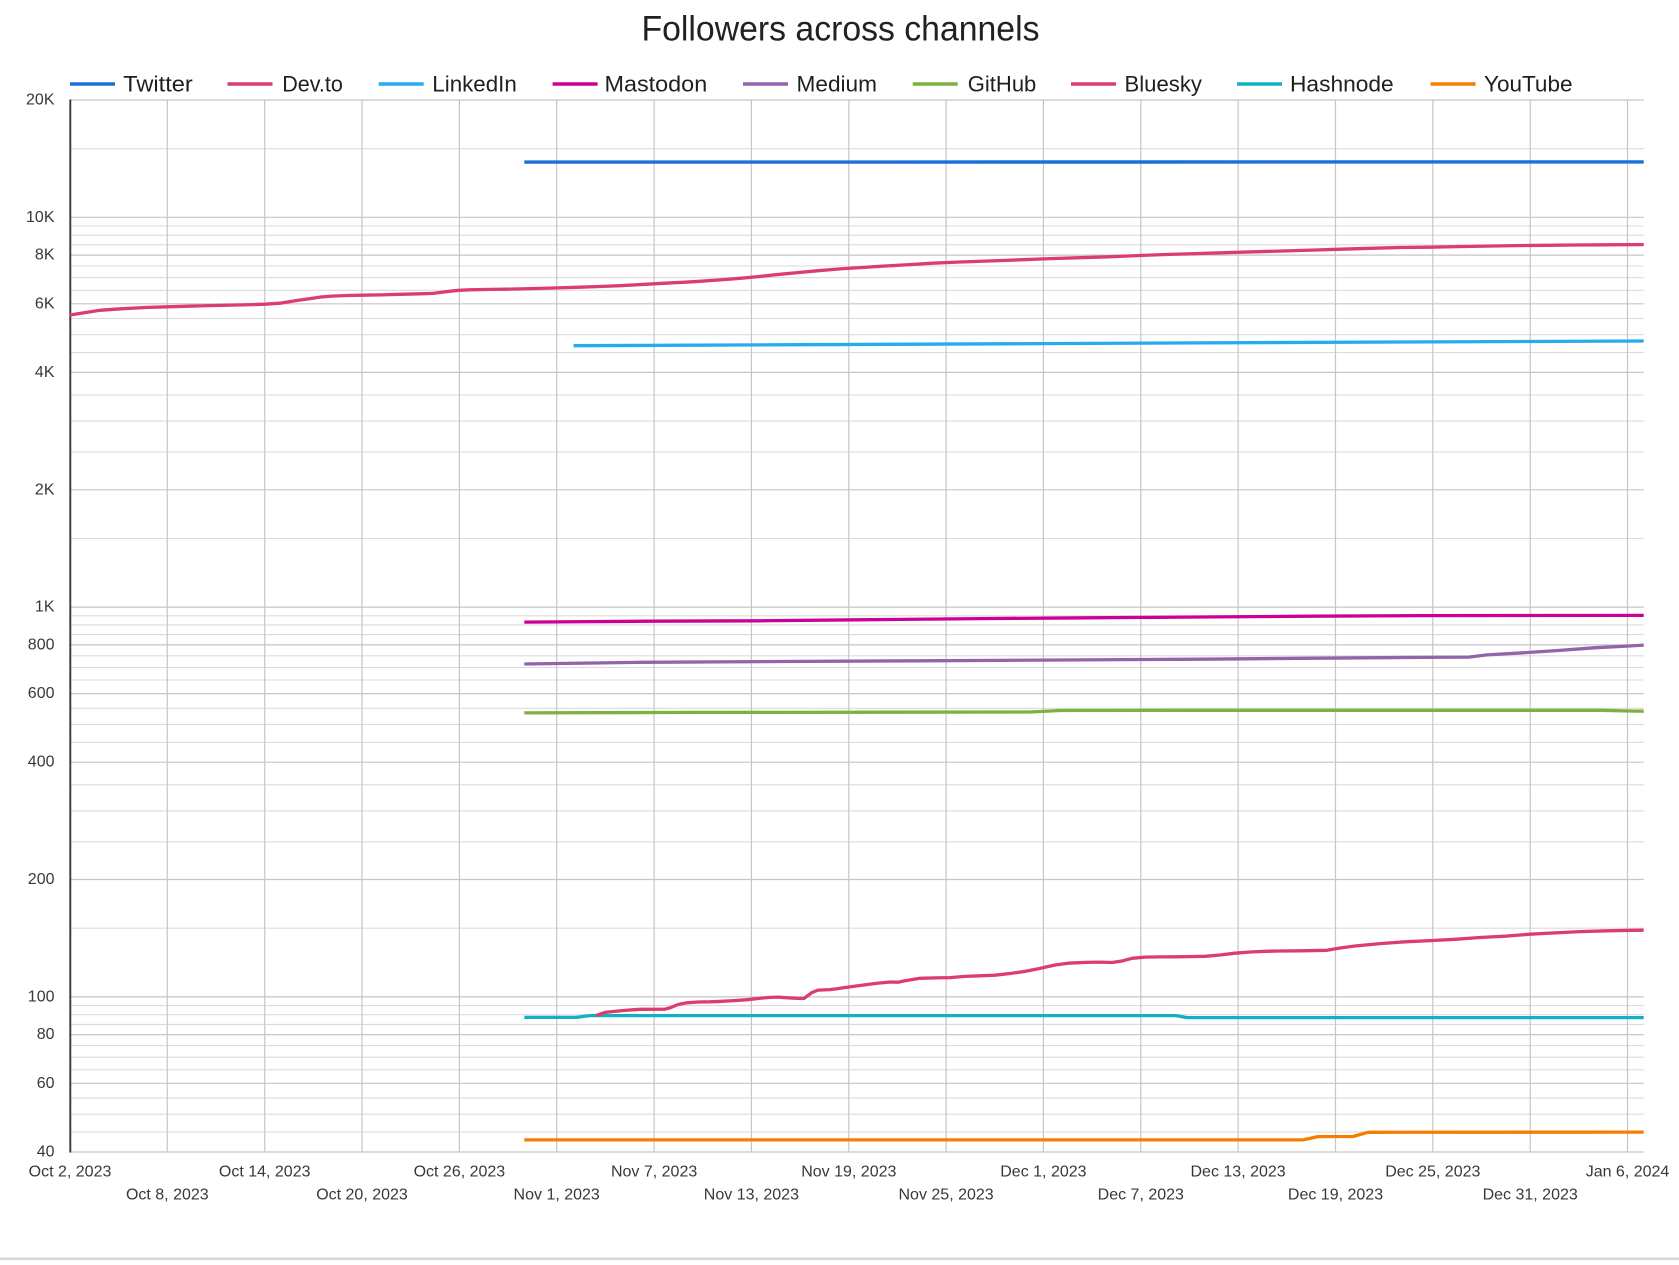 This screenshot has width=1679, height=1265. I want to click on svg-text: Dec 7, 2023, so click(1141, 1195).